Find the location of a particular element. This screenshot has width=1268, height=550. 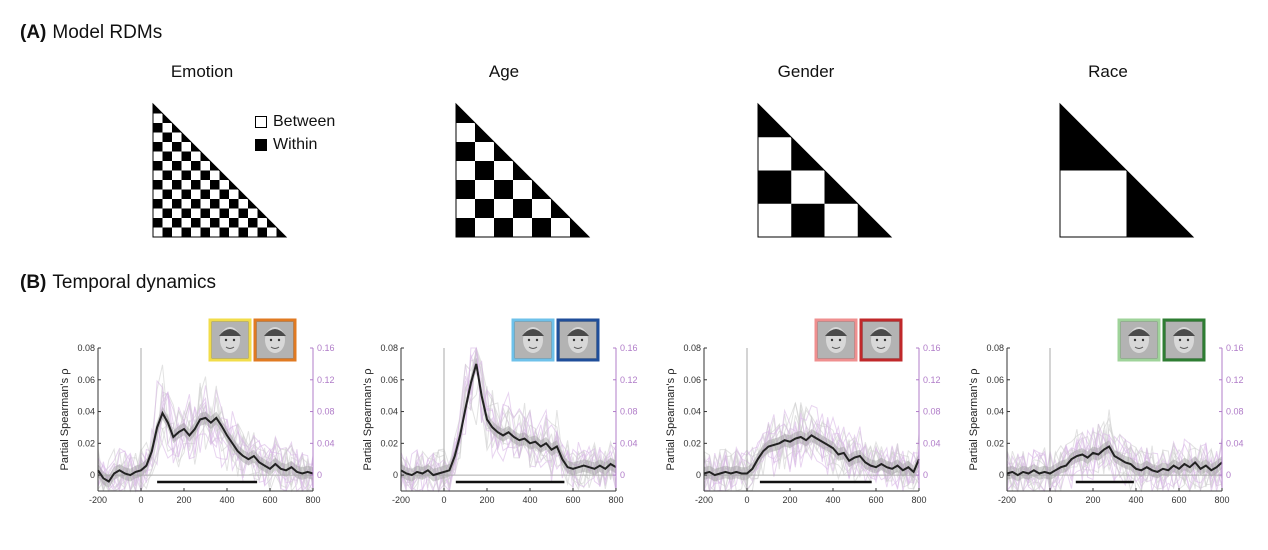

rdm-age is located at coordinates (523, 170).